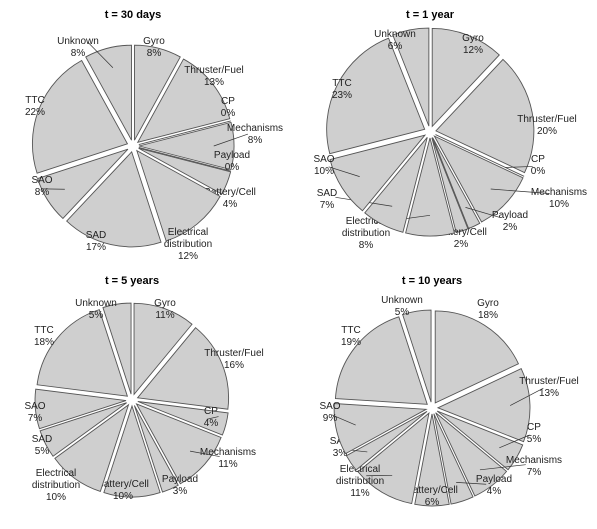  I want to click on label-payload: Payload 4%, so click(494, 485).